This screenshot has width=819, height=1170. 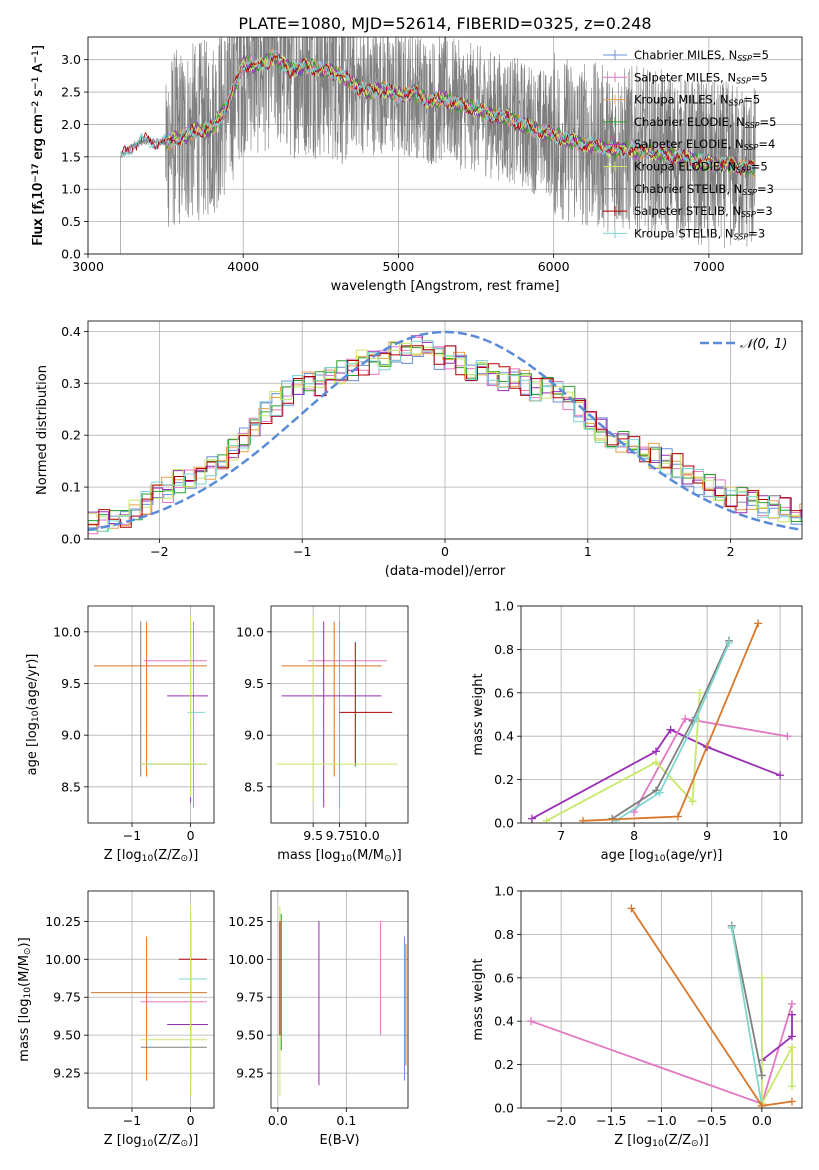 I want to click on x-tick-label: −1.0, so click(x=661, y=1120).